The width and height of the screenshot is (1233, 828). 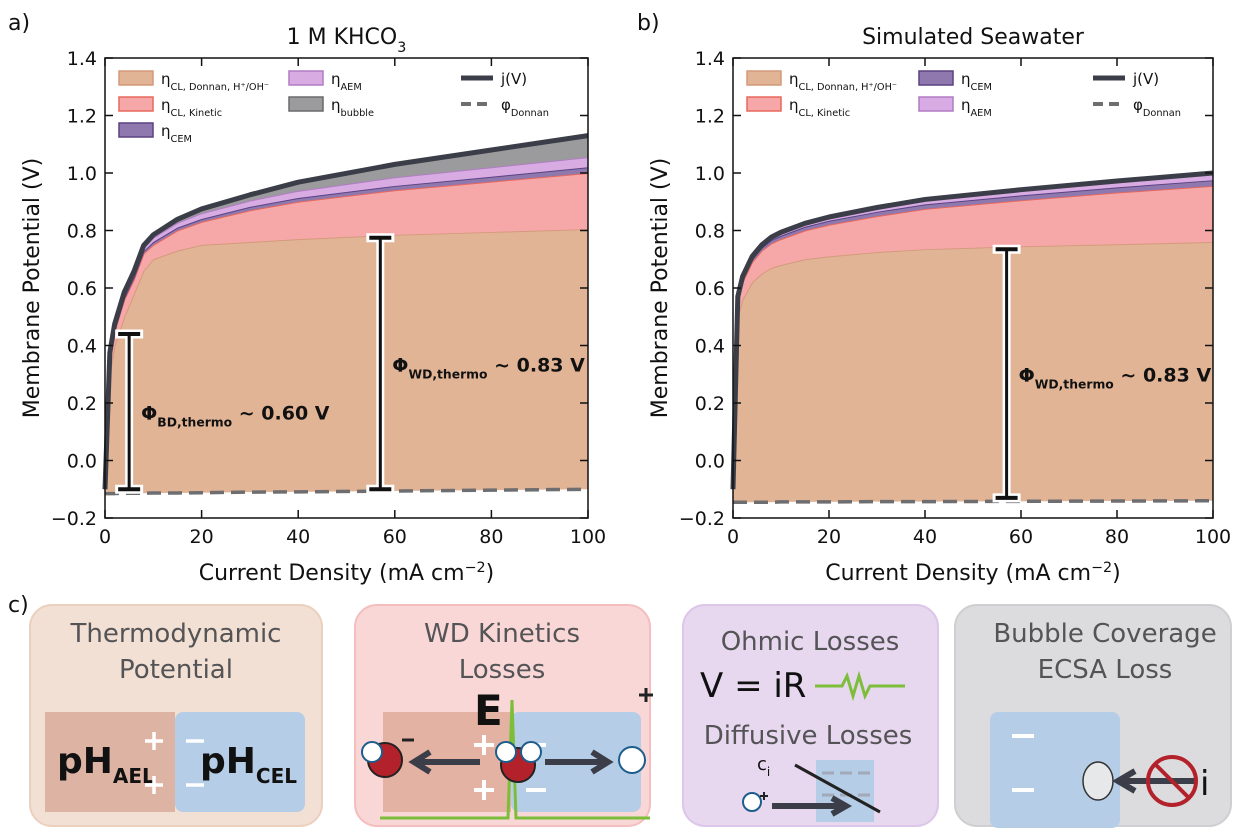 What do you see at coordinates (197, 113) in the screenshot?
I see `legend-label-part: CL, Kinetic` at bounding box center [197, 113].